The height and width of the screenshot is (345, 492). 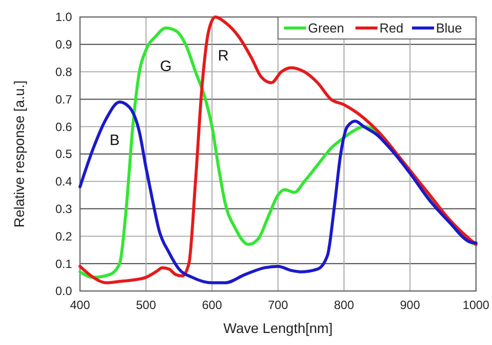 What do you see at coordinates (146, 305) in the screenshot?
I see `x-tick-label: 500` at bounding box center [146, 305].